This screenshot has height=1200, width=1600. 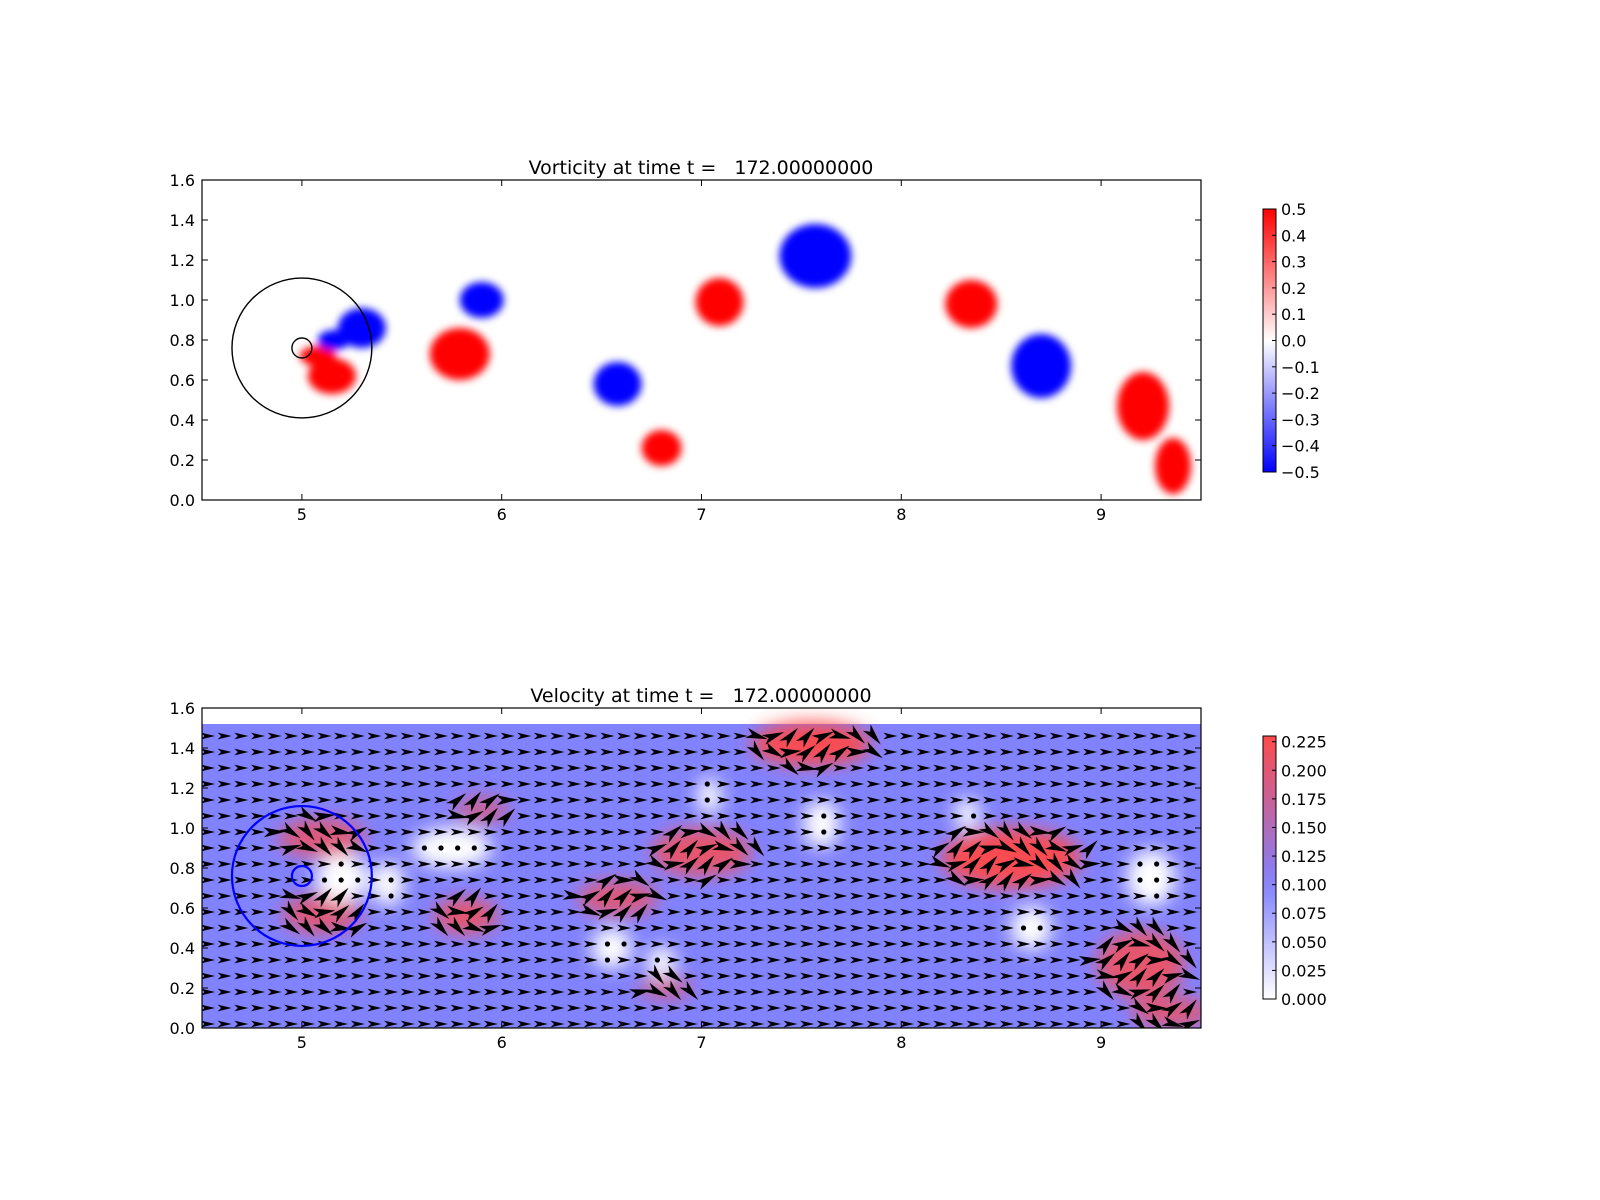 What do you see at coordinates (458, 848) in the screenshot?
I see `quiver-dot` at bounding box center [458, 848].